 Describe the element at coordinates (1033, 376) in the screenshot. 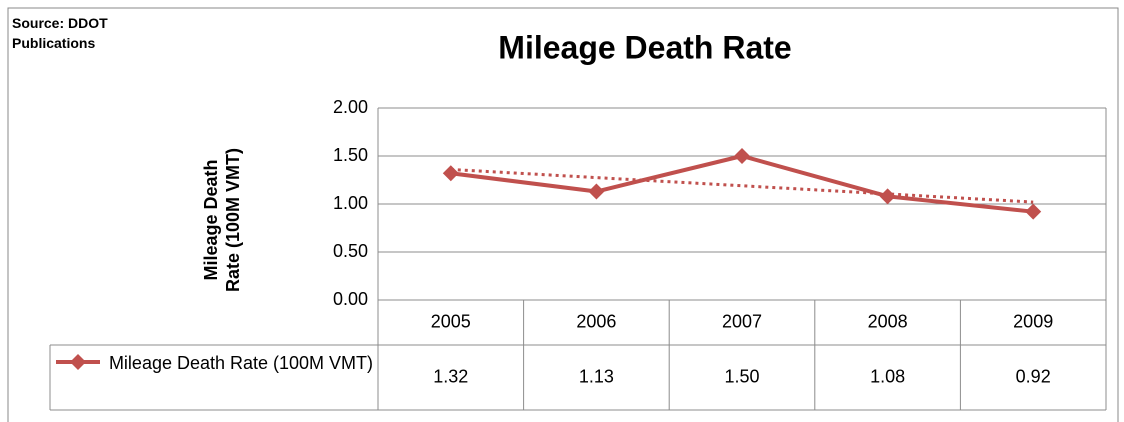

I see `table-value: 0.92` at that location.